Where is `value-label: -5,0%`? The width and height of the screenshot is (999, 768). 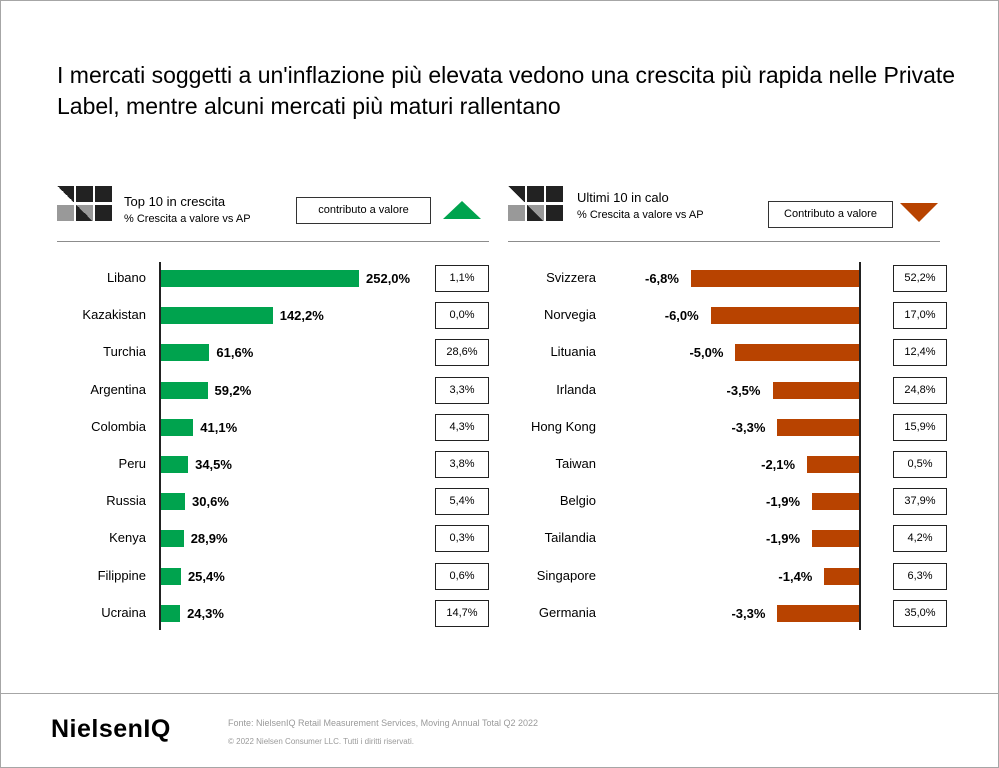
value-label: -5,0% is located at coordinates (706, 353).